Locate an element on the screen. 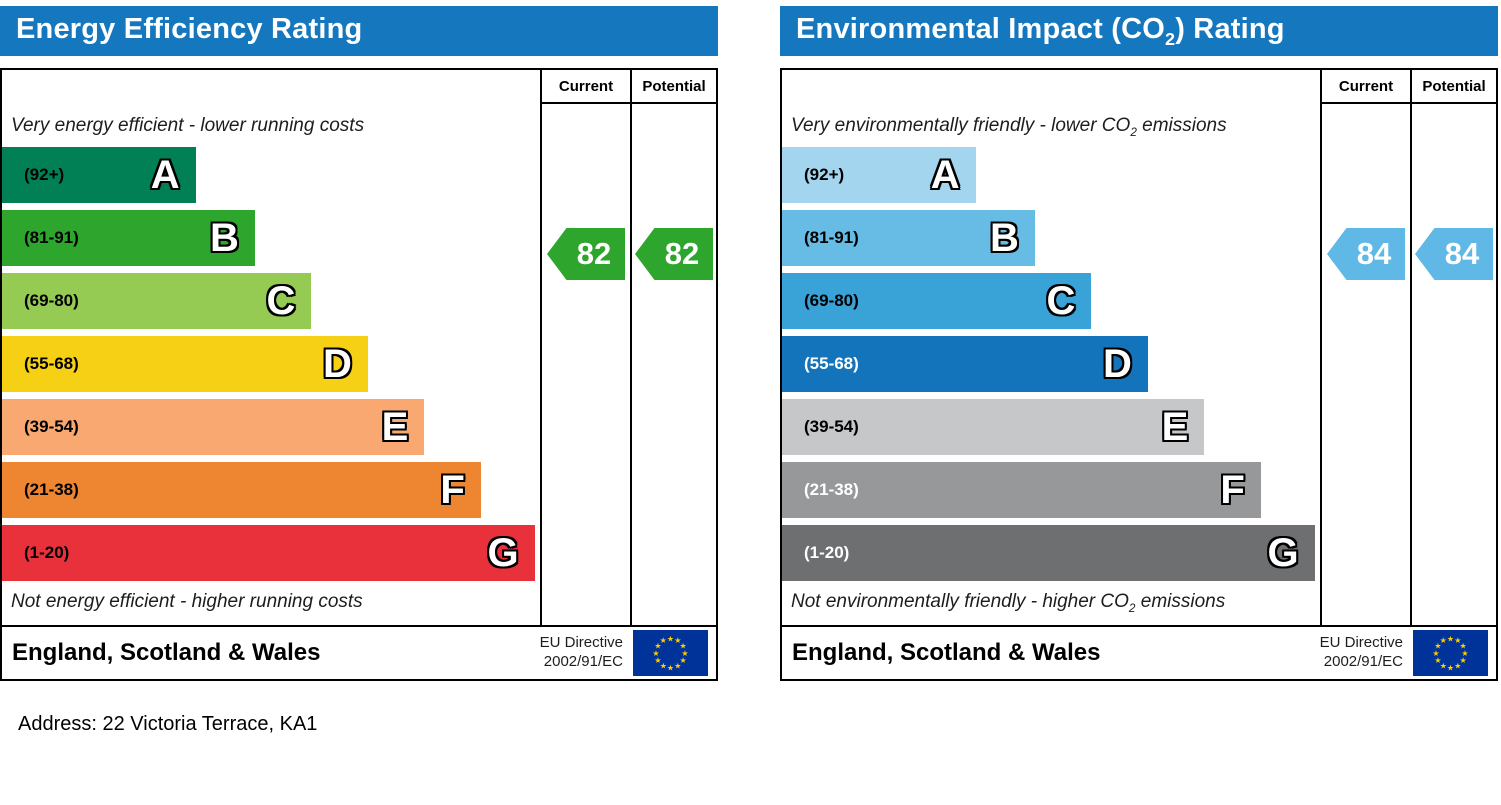 Image resolution: width=1501 pixels, height=805 pixels. potential-rating-arrow: 82 is located at coordinates (674, 254).